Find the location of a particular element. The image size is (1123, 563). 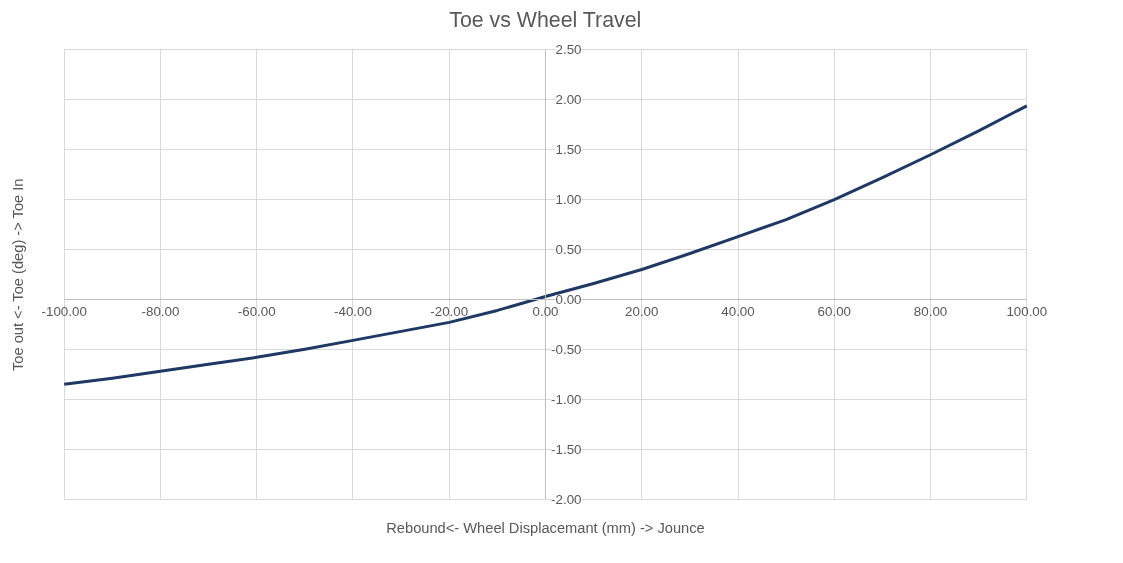

x-tick-label: -100.00 is located at coordinates (64, 312).